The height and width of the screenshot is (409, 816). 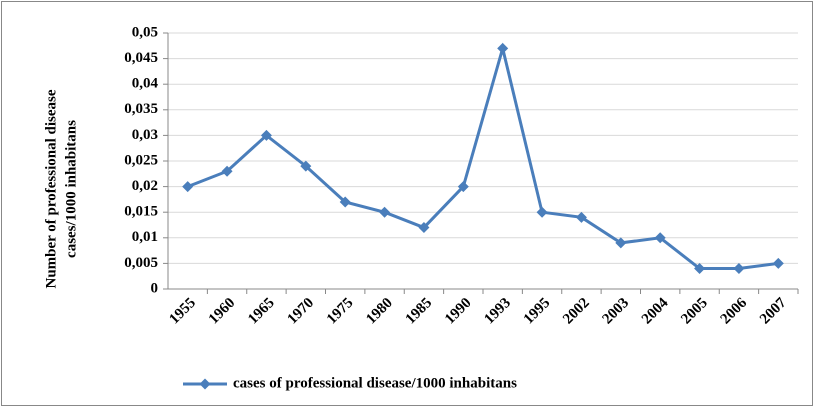 I want to click on y-tick-label: 0,015, so click(x=141, y=212).